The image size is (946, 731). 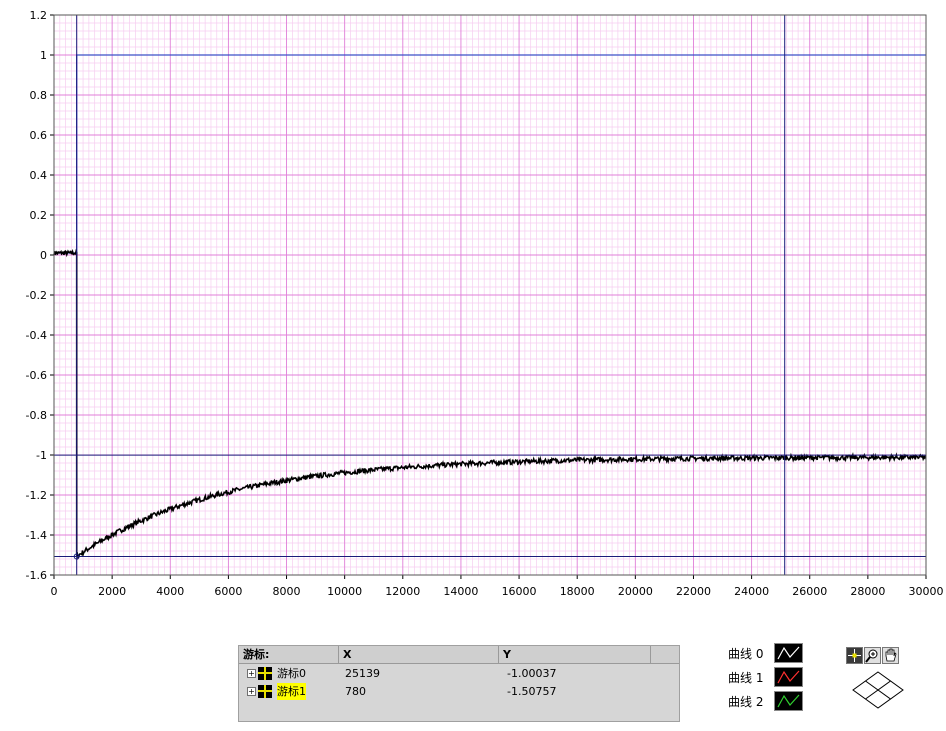 I want to click on cursor-row-name: 游标1, so click(x=291, y=691).